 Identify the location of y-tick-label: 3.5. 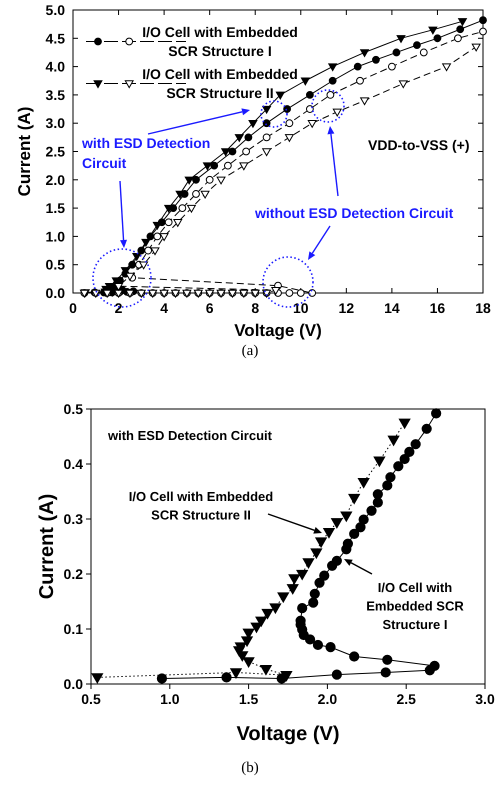
(56, 94).